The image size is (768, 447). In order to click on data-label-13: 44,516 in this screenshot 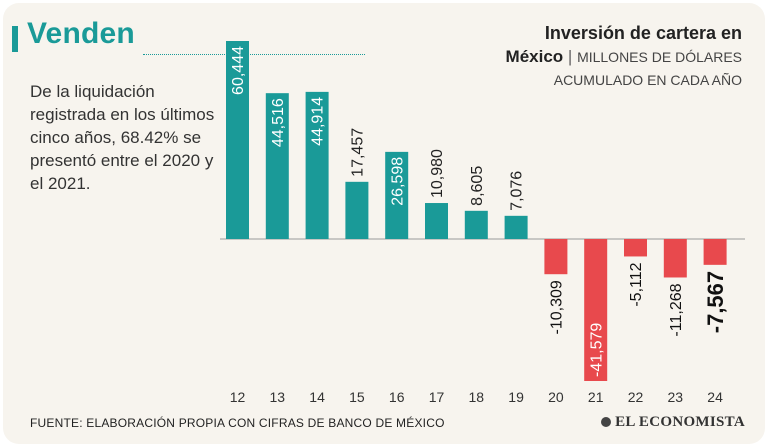, I will do `click(278, 122)`.